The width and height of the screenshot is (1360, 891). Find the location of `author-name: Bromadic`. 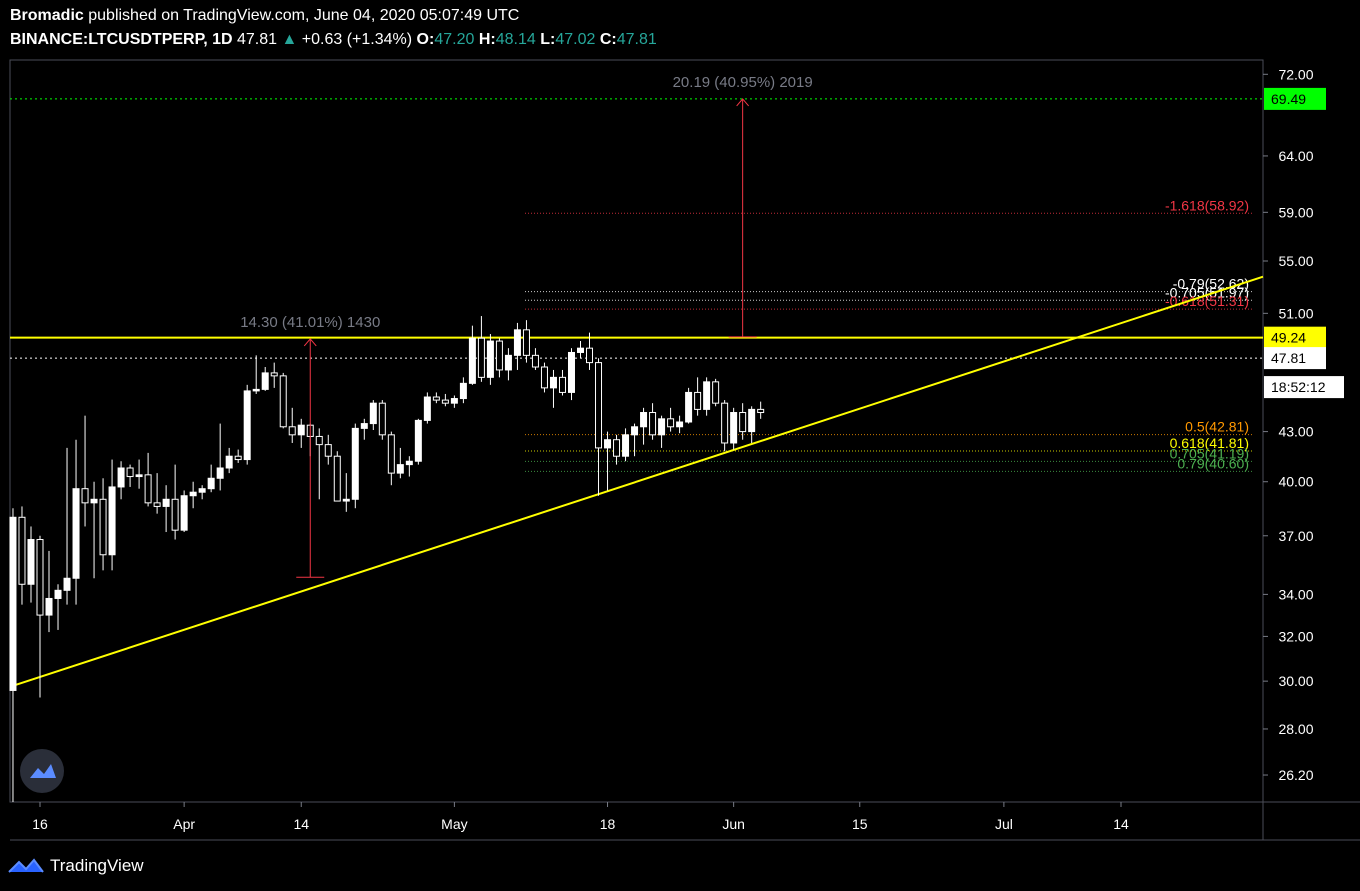

author-name: Bromadic is located at coordinates (47, 15).